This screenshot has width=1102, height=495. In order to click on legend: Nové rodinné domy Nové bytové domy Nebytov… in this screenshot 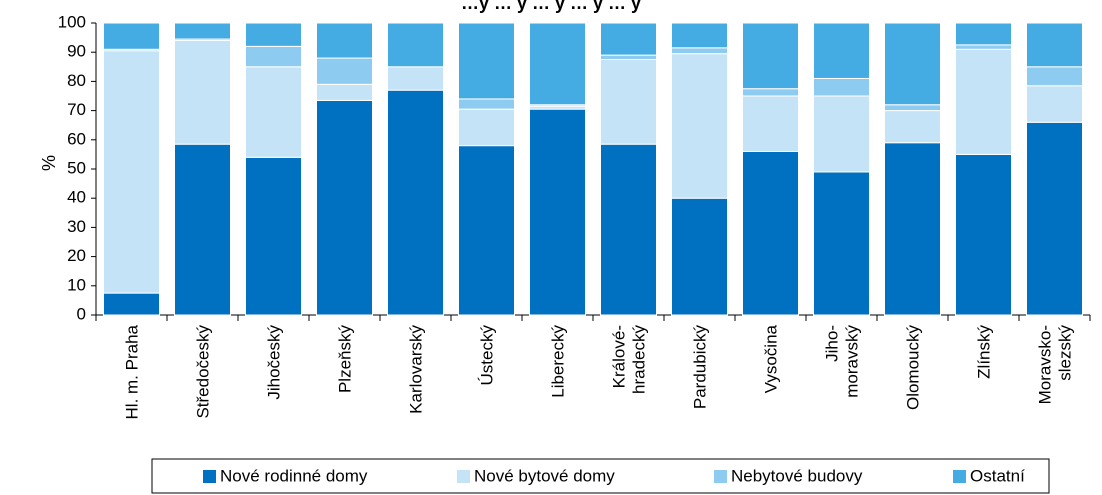, I will do `click(600, 476)`.